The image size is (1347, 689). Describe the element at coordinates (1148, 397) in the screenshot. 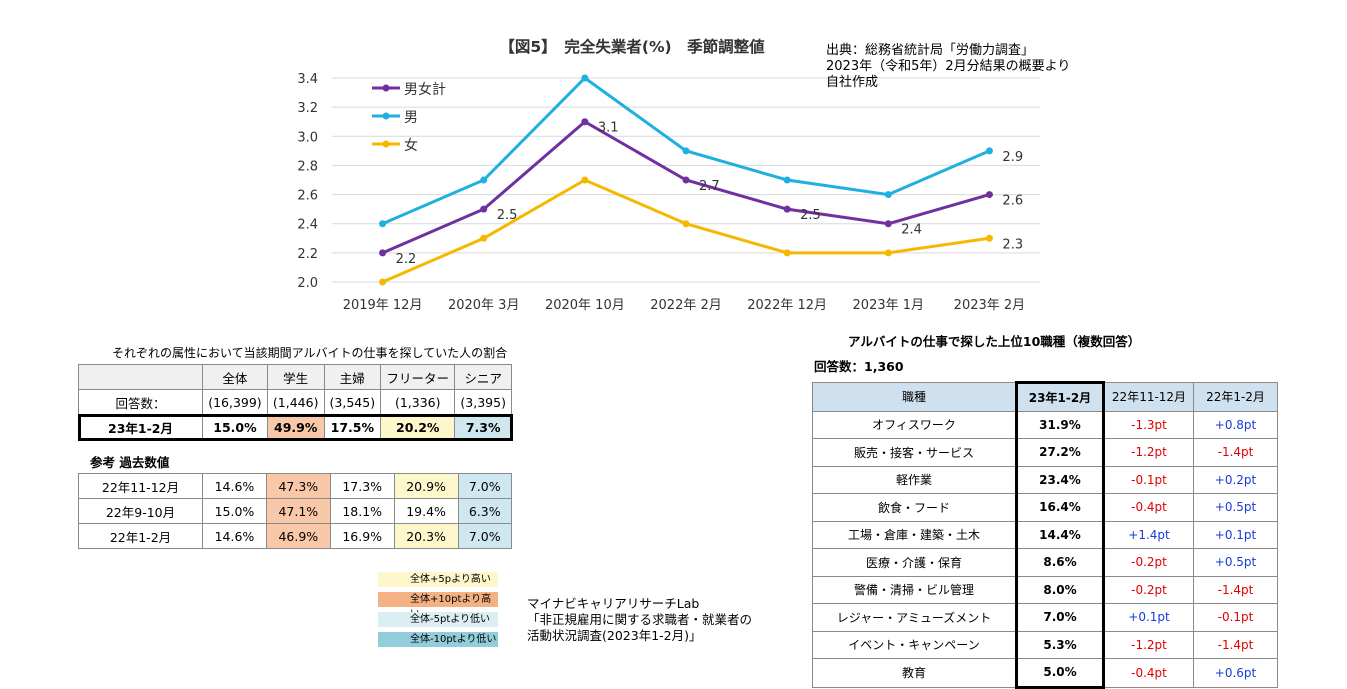

I see `jobs-header: 22年11-12月` at that location.